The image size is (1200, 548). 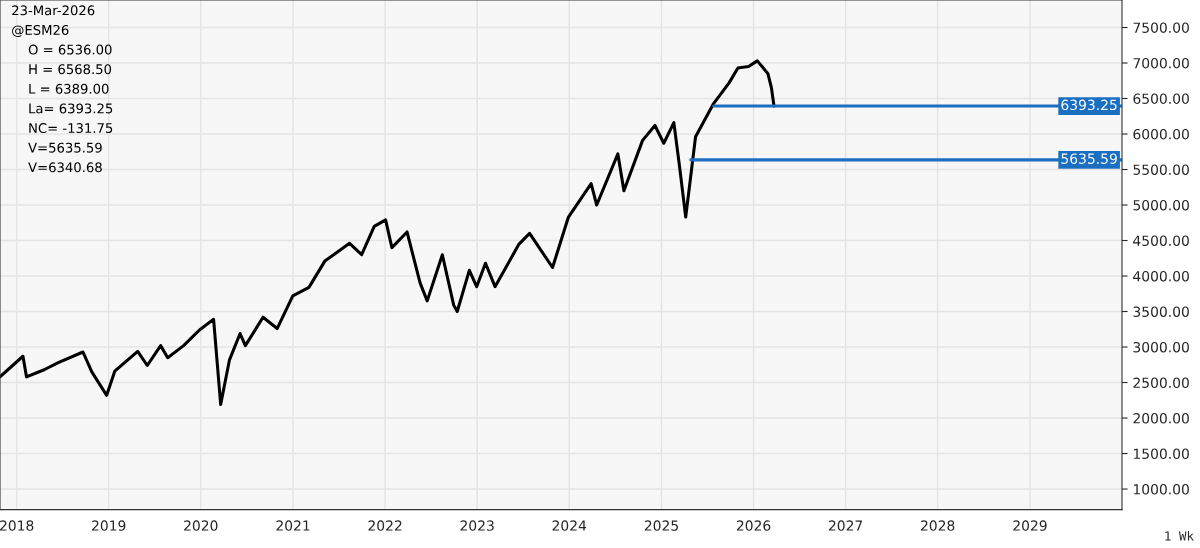 What do you see at coordinates (845, 525) in the screenshot?
I see `x-tick-label: 2027` at bounding box center [845, 525].